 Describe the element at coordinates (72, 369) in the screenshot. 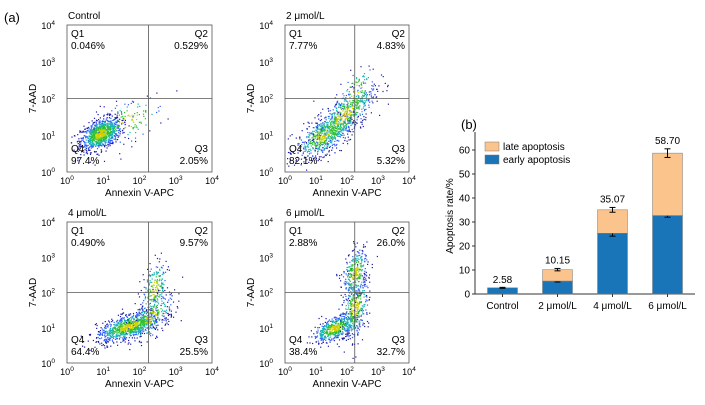

I see `x-tick-exponent: 0` at that location.